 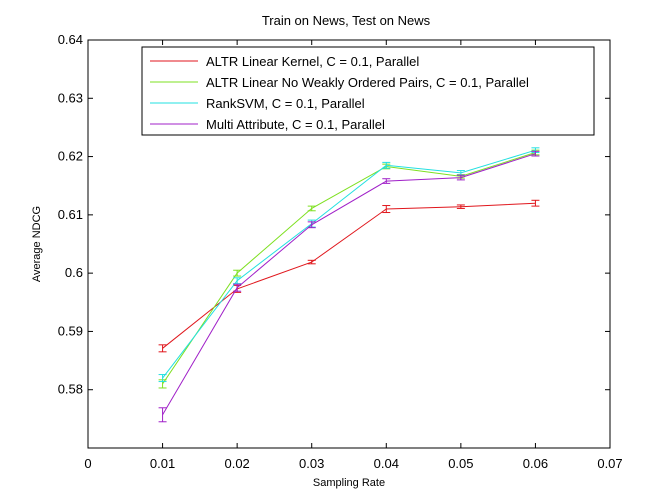 I want to click on y-tick-label: 0.61, so click(x=70, y=214).